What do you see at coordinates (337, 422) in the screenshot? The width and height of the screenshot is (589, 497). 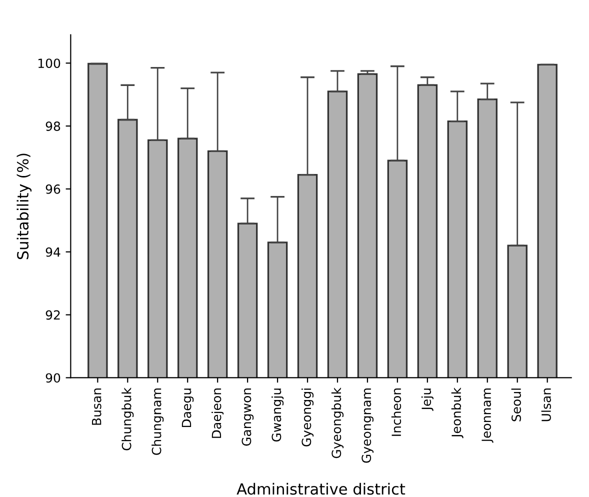 I see `x-tick-label: Gyeongbuk` at bounding box center [337, 422].